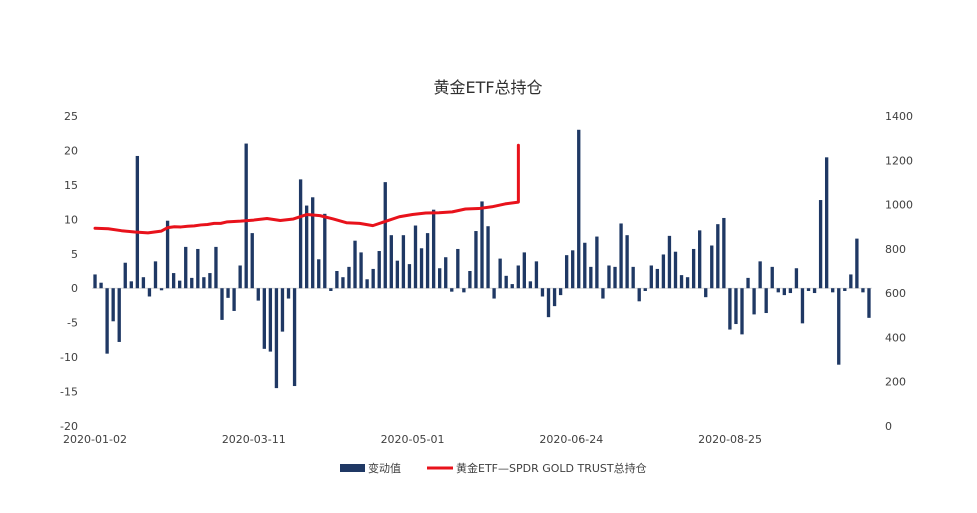  What do you see at coordinates (899, 205) in the screenshot?
I see `right-axis-tick-label: 1000` at bounding box center [899, 205].